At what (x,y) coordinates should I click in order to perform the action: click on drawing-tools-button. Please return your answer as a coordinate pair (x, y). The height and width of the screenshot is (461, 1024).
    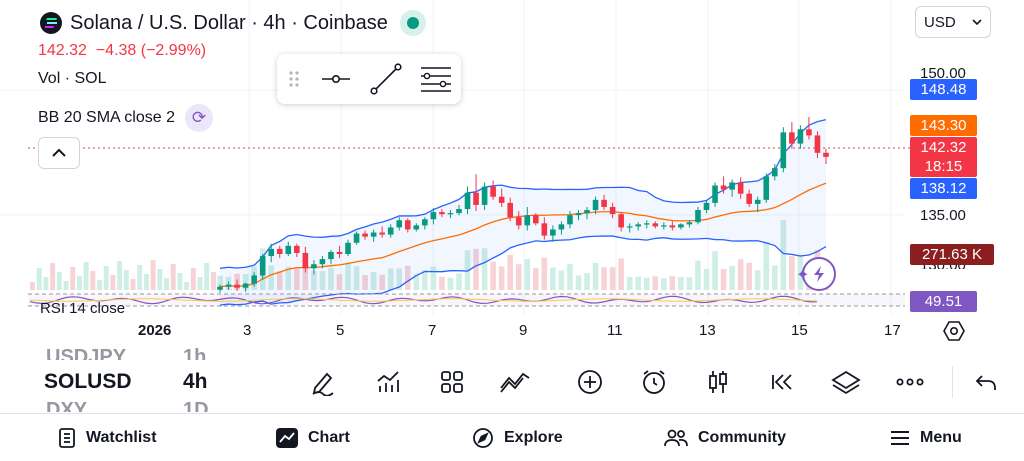
    Looking at the image, I should click on (323, 382).